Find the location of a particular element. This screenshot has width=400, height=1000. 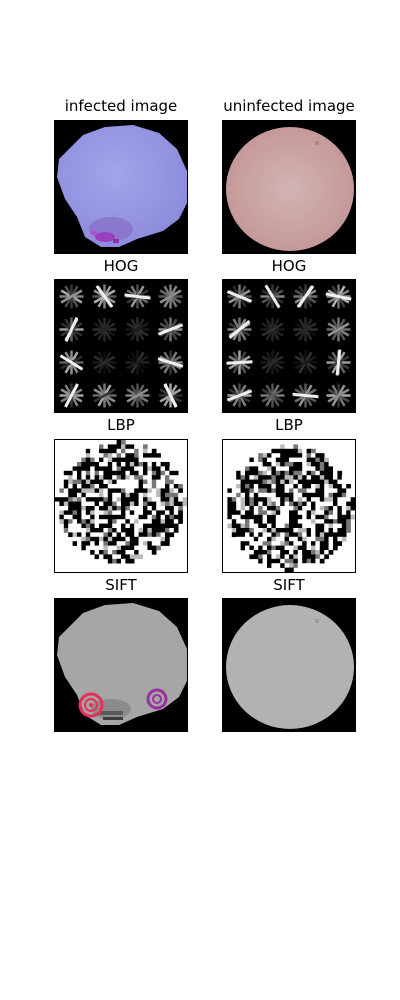

uninfected-original-image is located at coordinates (289, 187).